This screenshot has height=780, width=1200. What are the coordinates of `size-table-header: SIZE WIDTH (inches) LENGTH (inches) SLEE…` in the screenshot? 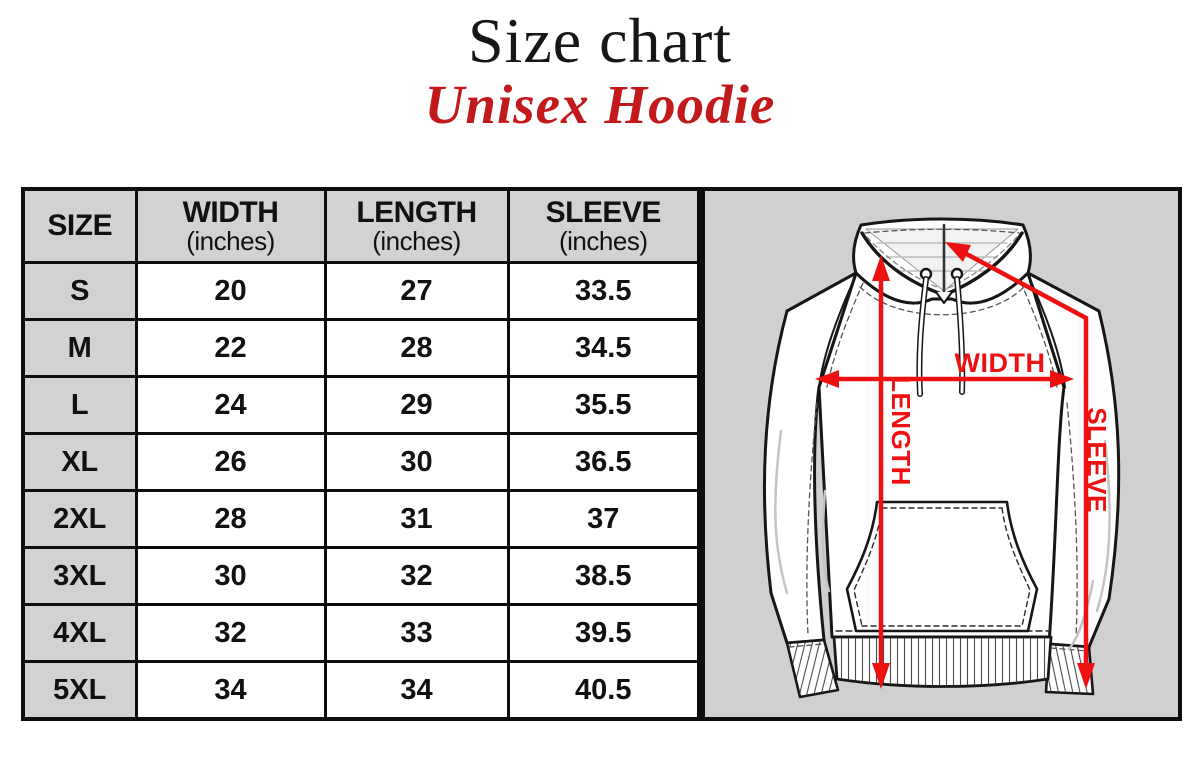 It's located at (361, 225).